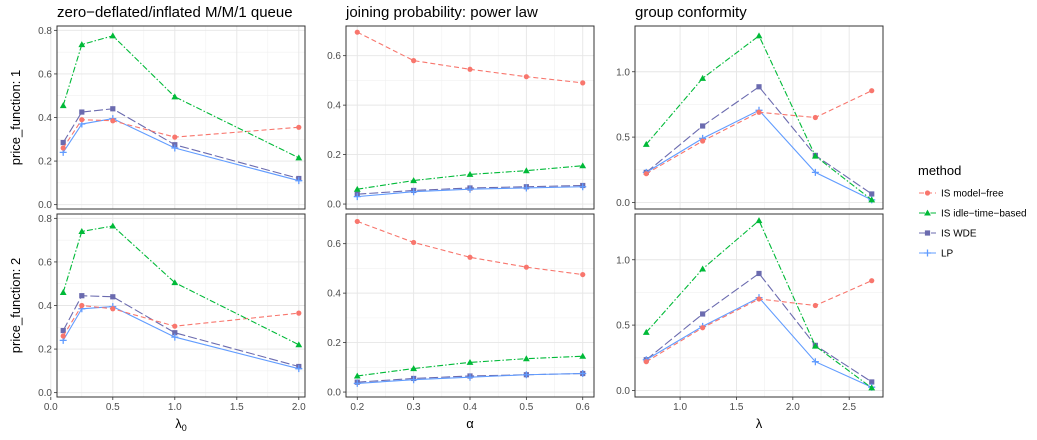  I want to click on legend-label: IS model−free, so click(972, 194).